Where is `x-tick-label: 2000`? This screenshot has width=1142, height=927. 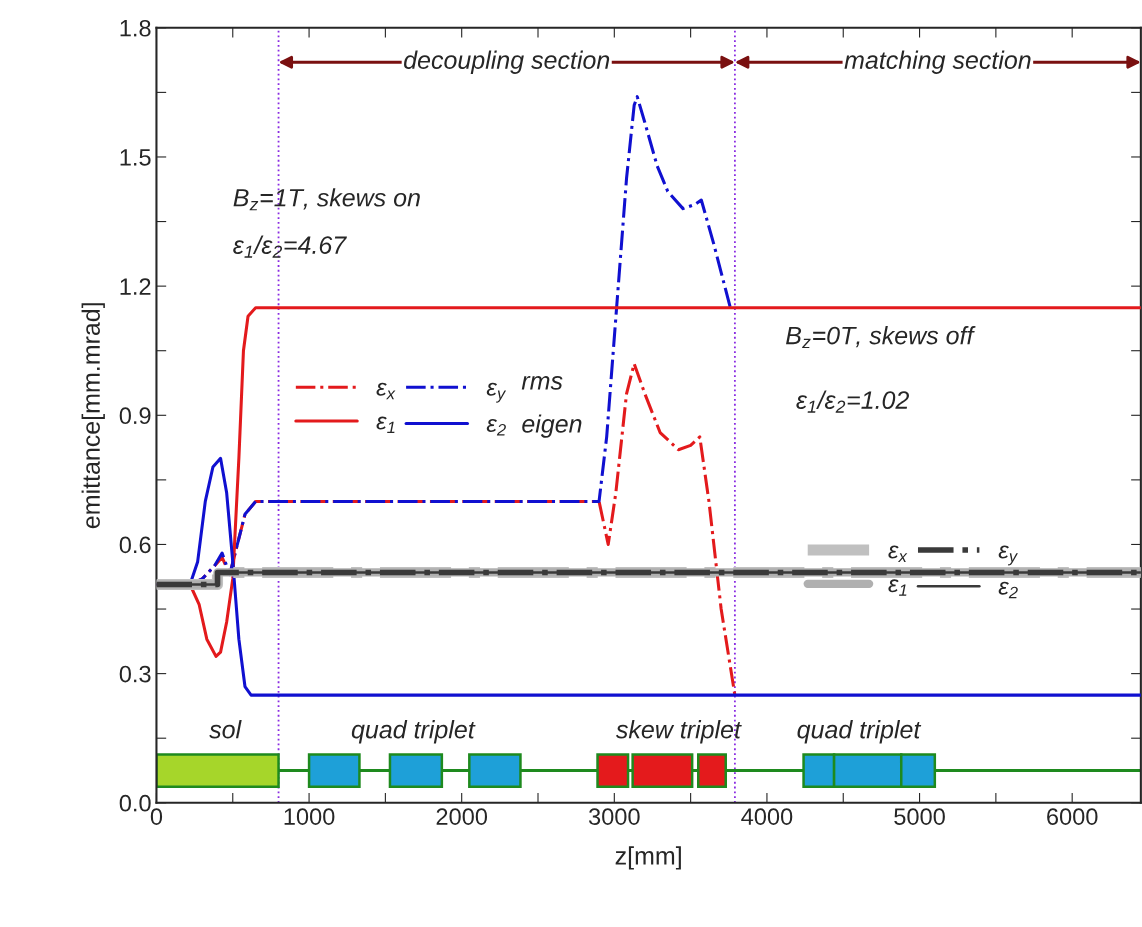 x-tick-label: 2000 is located at coordinates (462, 816).